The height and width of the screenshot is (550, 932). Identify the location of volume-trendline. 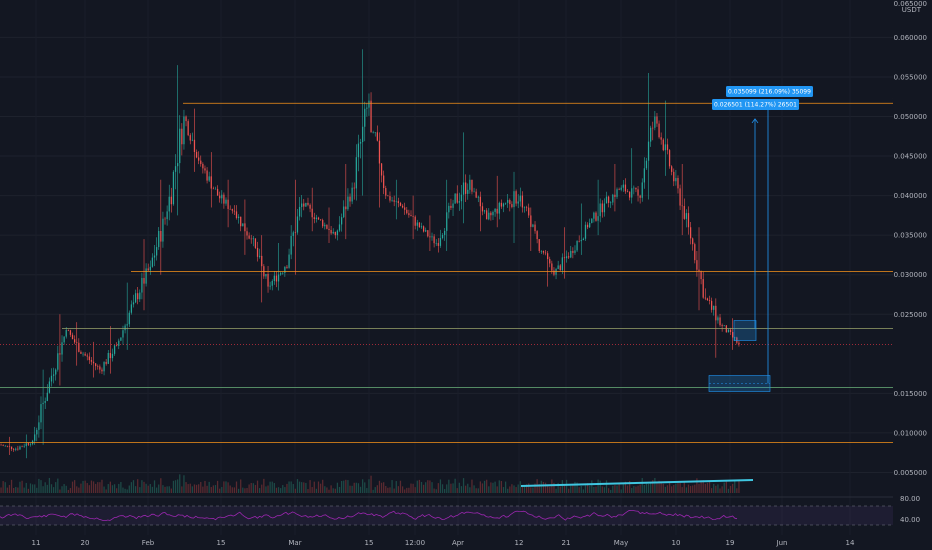
(637, 483).